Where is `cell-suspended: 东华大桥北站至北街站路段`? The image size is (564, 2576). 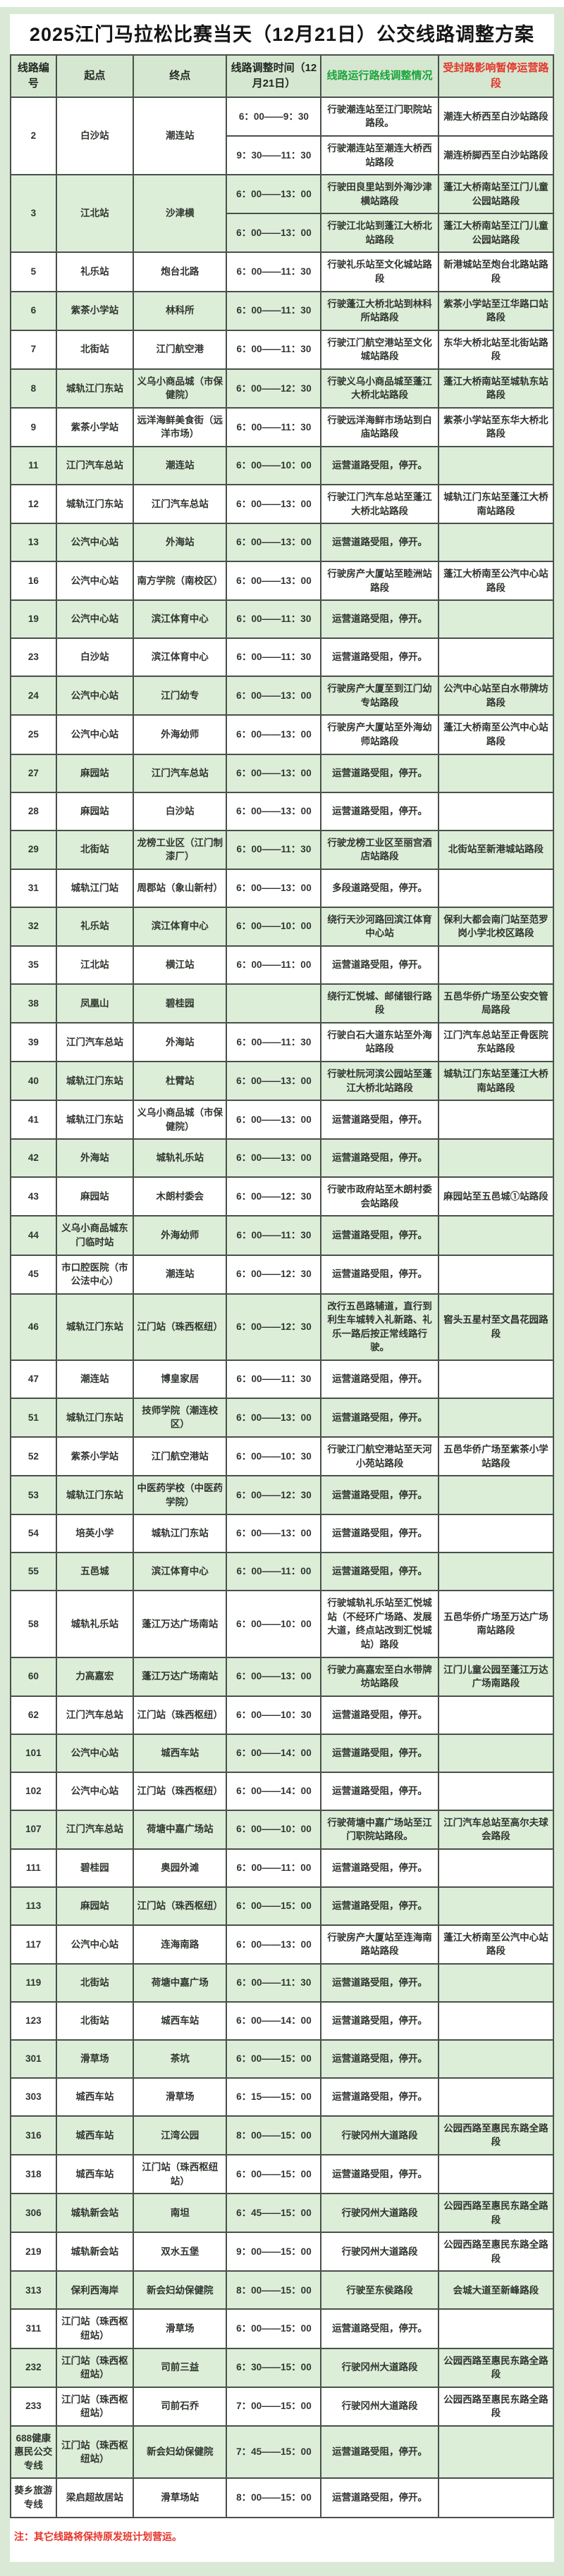
cell-suspended: 东华大桥北站至北街站路段 is located at coordinates (496, 349).